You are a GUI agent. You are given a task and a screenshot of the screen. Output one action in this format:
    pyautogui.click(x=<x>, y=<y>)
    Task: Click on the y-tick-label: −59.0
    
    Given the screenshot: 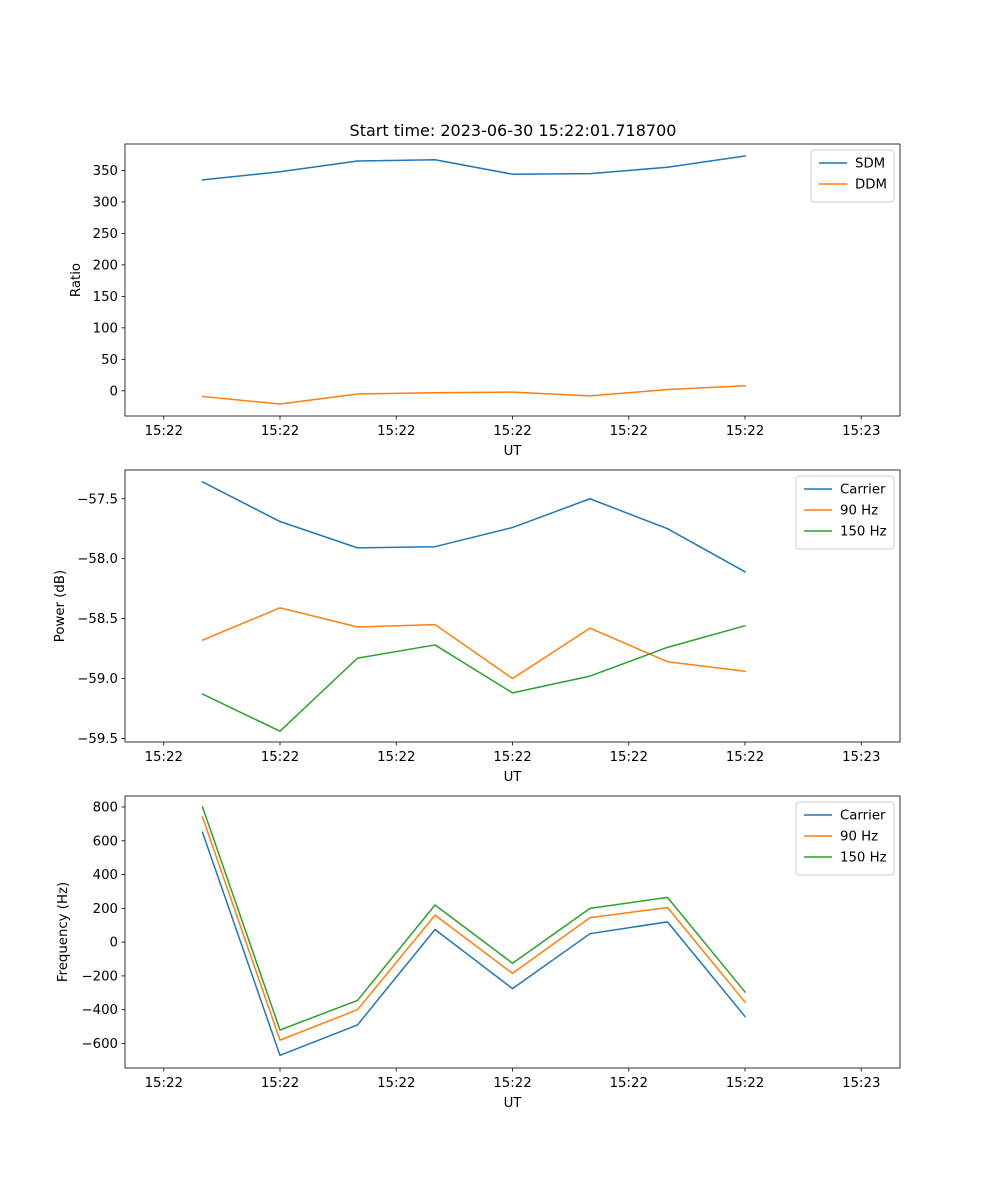 What is the action you would take?
    pyautogui.click(x=97, y=679)
    